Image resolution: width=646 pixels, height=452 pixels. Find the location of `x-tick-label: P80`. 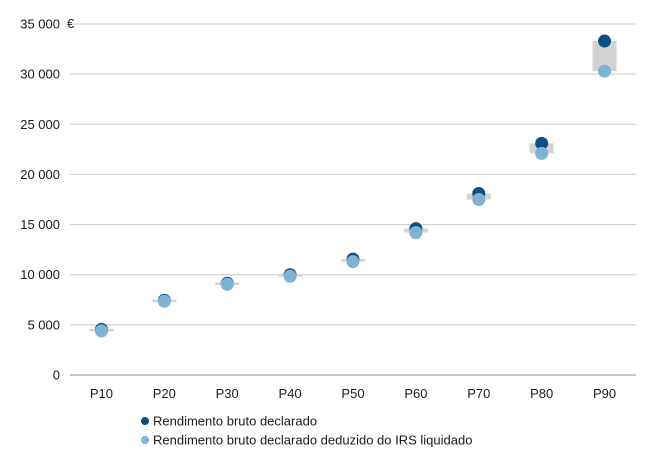

x-tick-label: P80 is located at coordinates (541, 393).